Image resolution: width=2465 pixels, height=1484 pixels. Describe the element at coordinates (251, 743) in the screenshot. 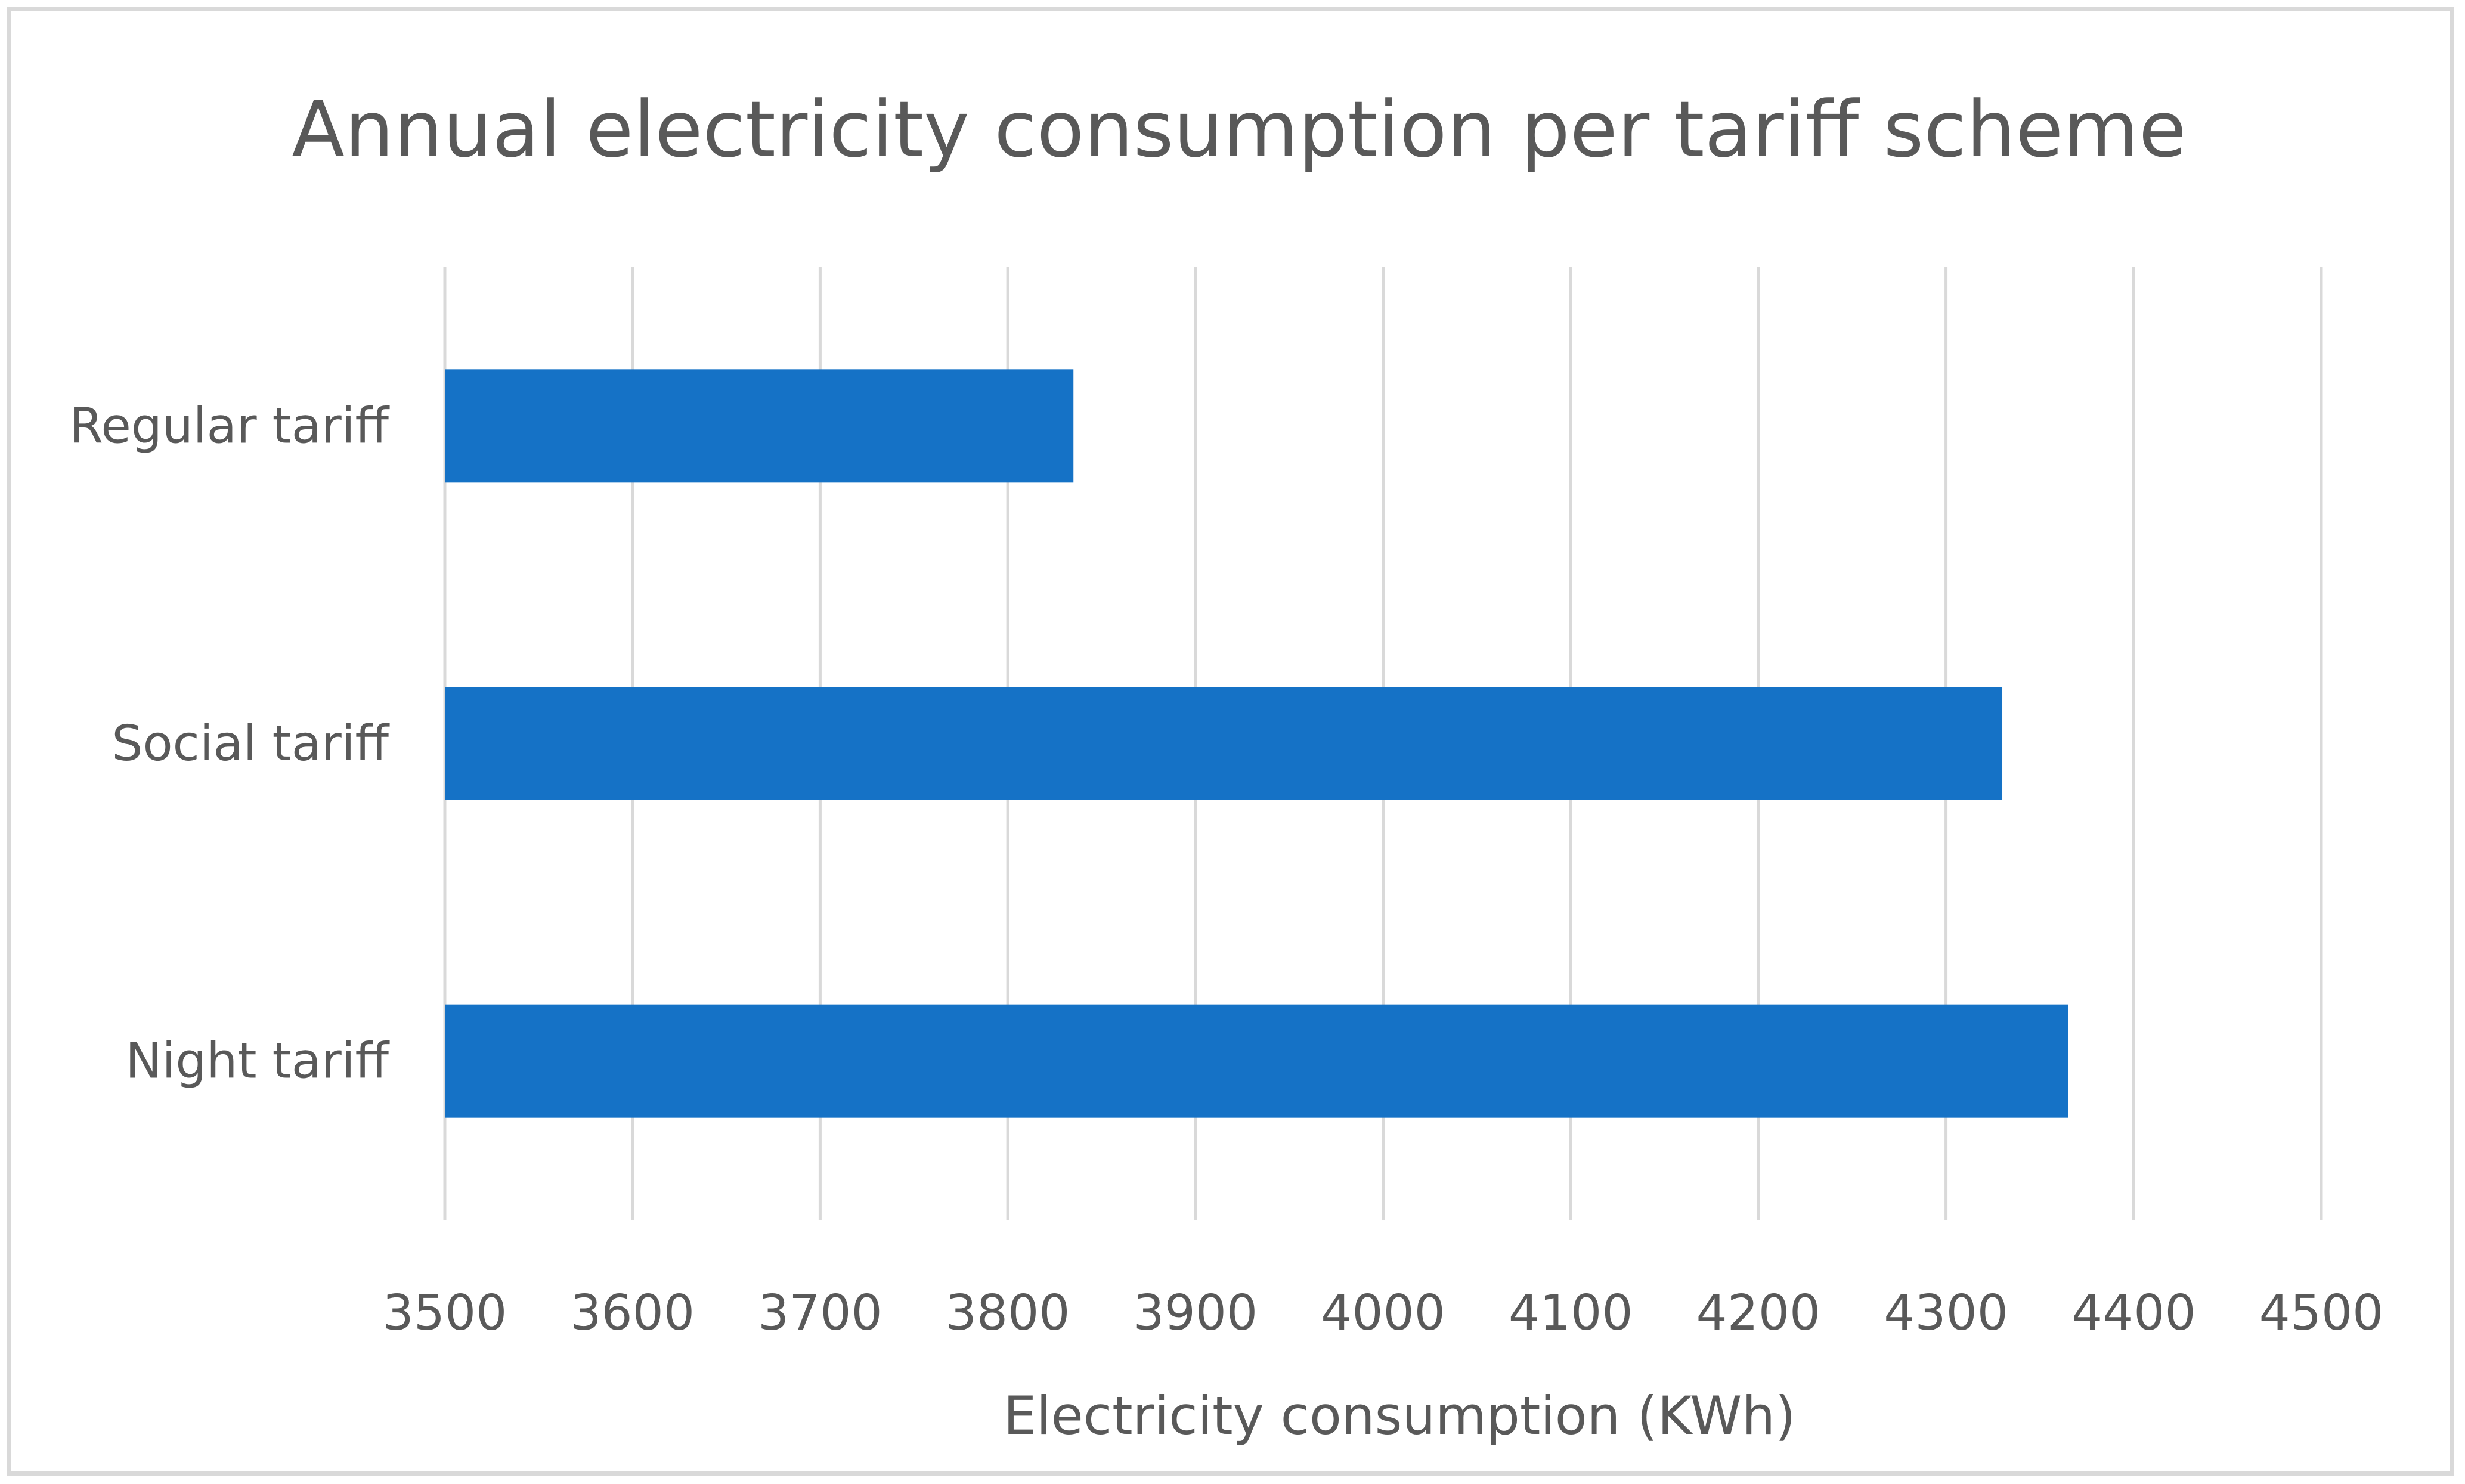

I see `category-label: Social tariff` at that location.